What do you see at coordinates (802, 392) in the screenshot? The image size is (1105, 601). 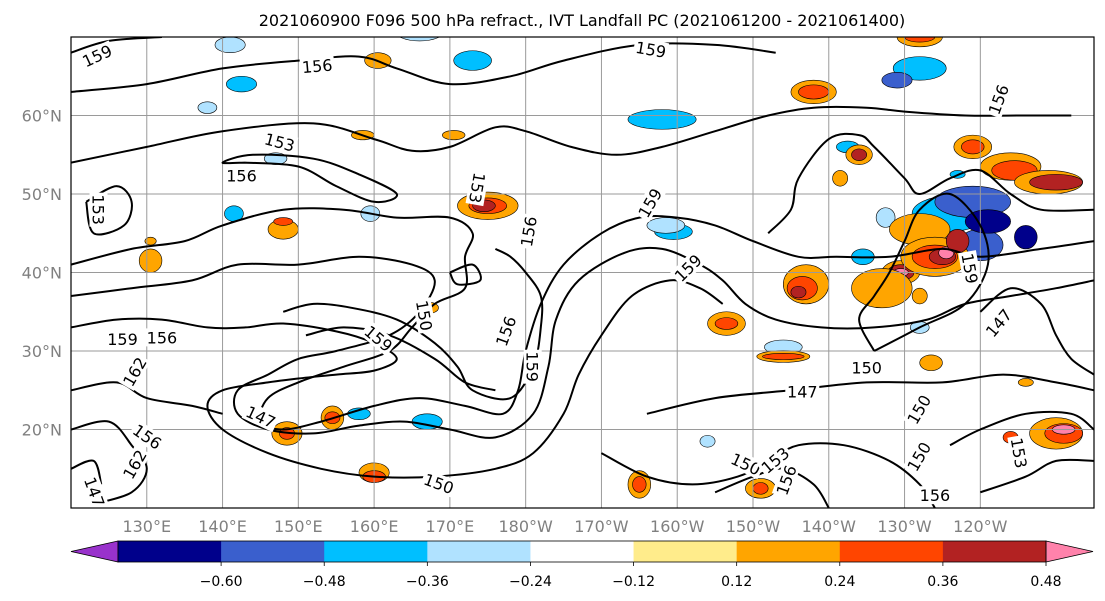 I see `contour-label-text: 147` at bounding box center [802, 392].